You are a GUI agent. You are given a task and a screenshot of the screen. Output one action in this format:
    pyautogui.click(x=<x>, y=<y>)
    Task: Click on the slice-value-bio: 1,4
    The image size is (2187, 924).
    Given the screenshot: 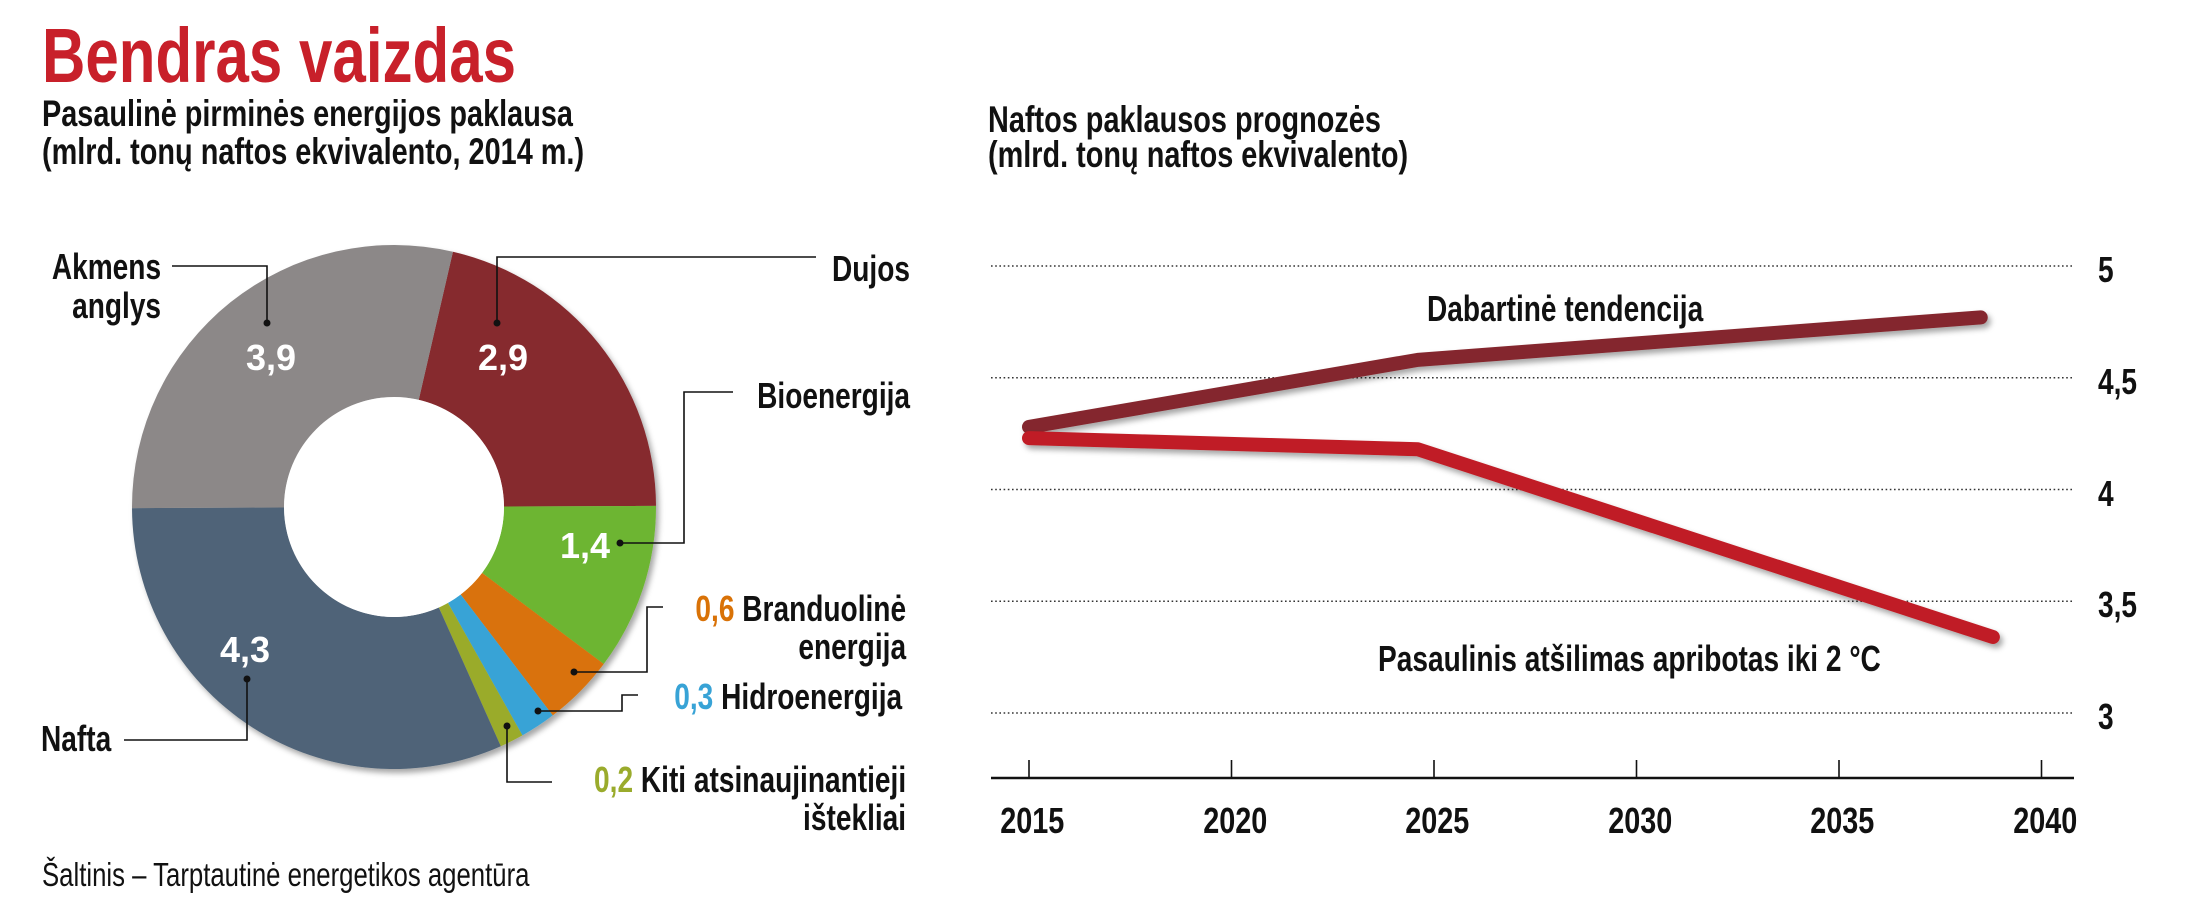 What is the action you would take?
    pyautogui.click(x=585, y=545)
    